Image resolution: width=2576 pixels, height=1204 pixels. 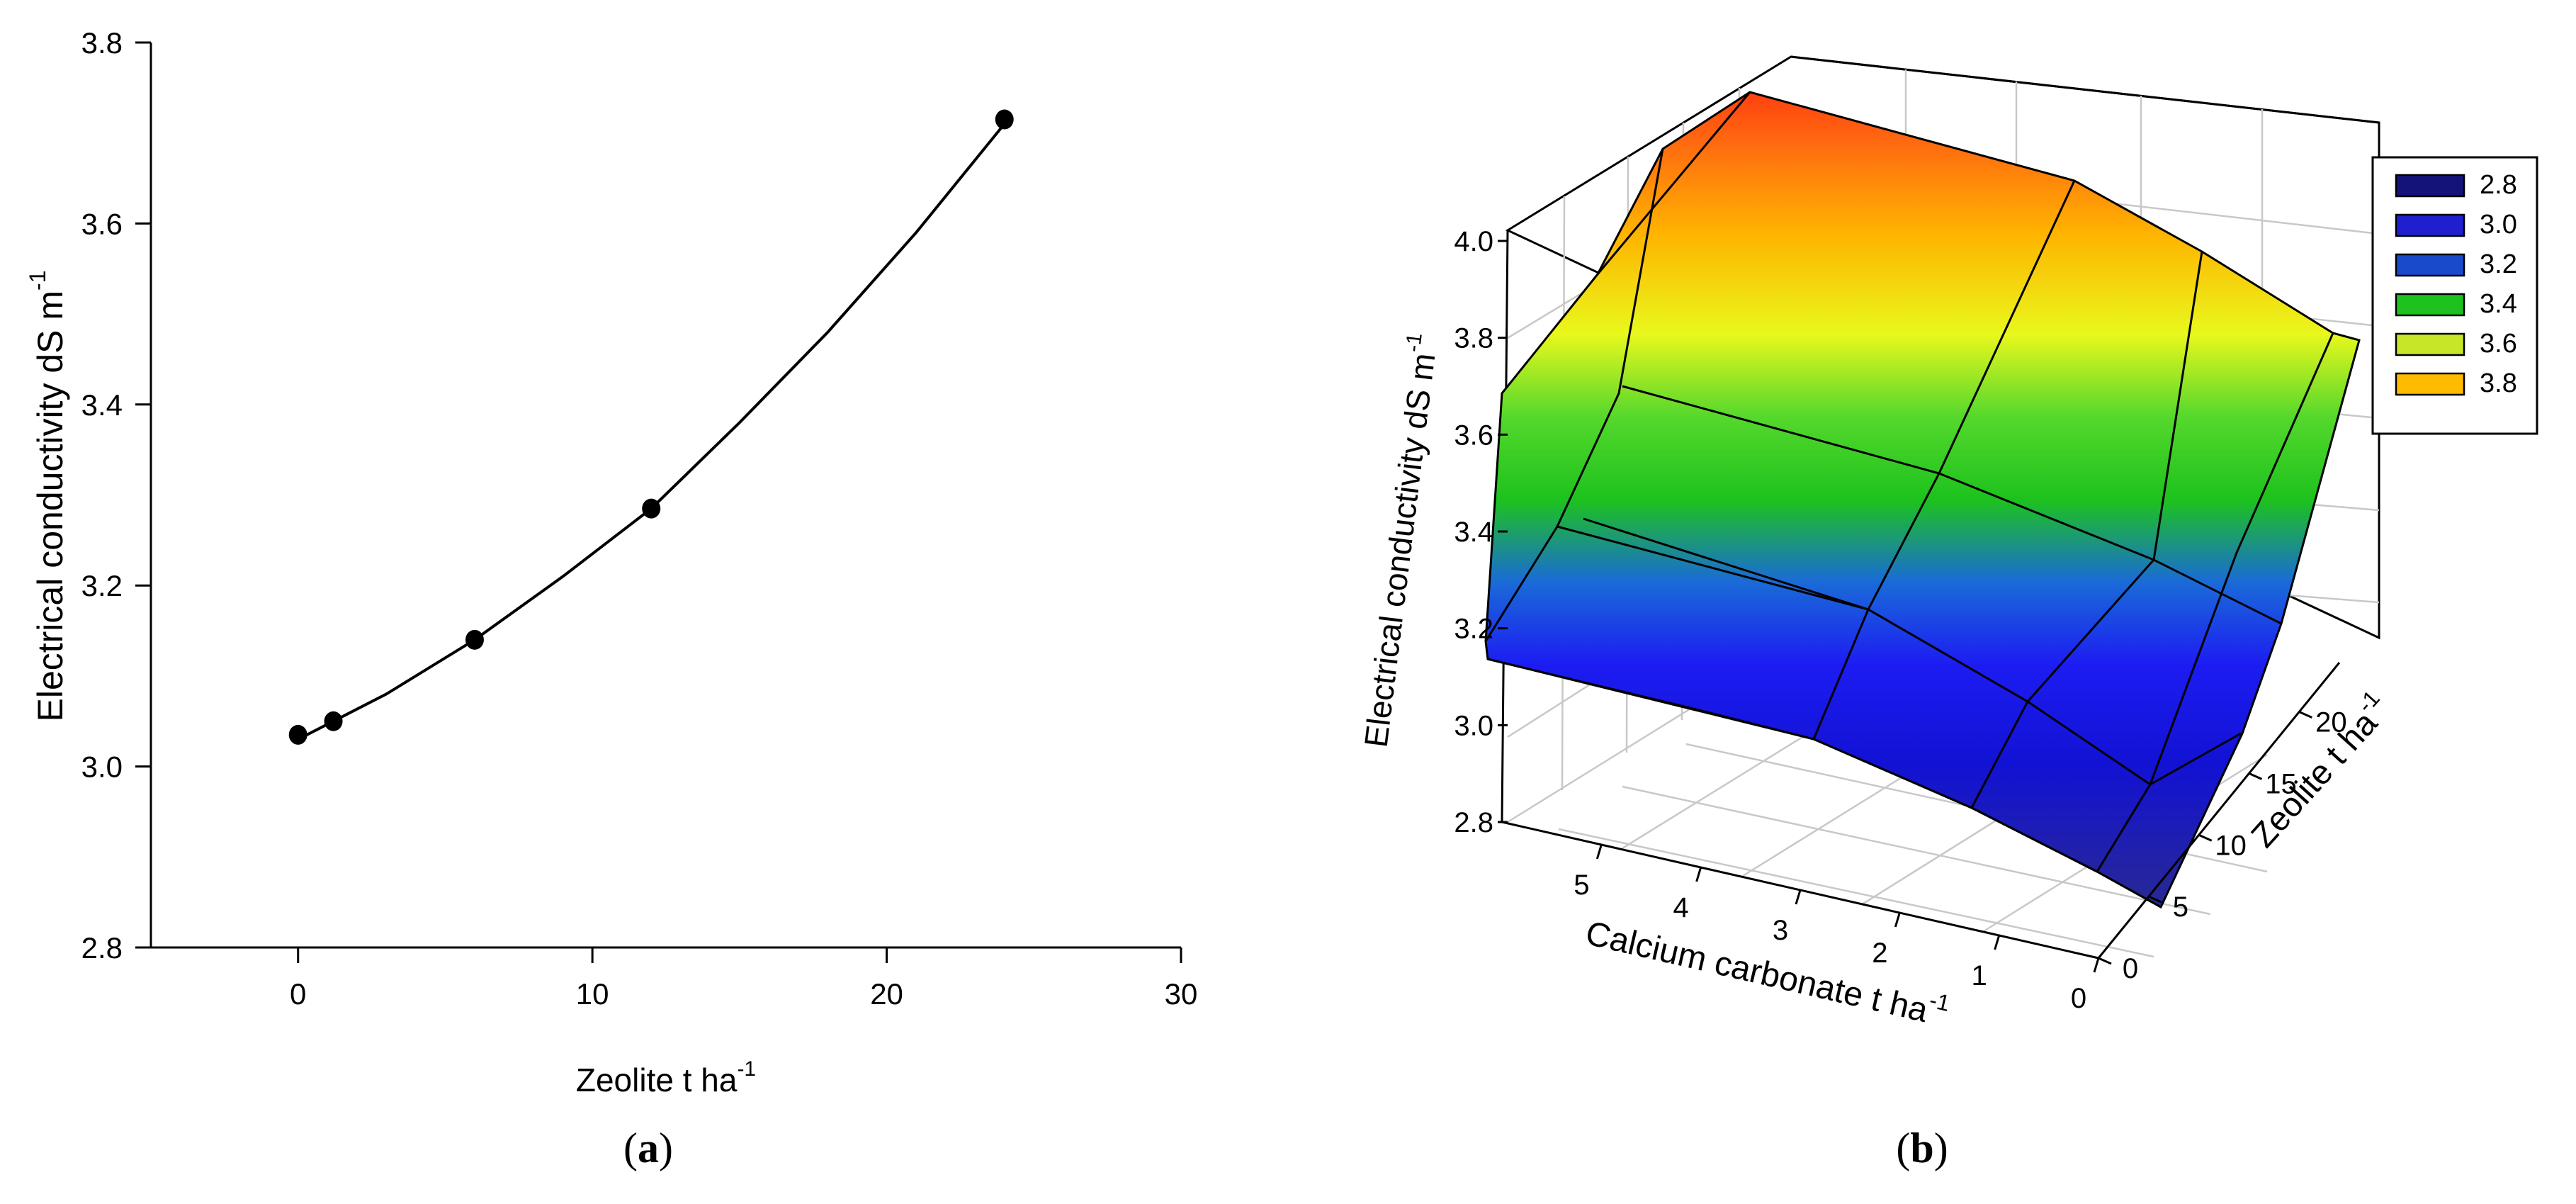 What do you see at coordinates (1681, 907) in the screenshot?
I see `x-tick-label: 4` at bounding box center [1681, 907].